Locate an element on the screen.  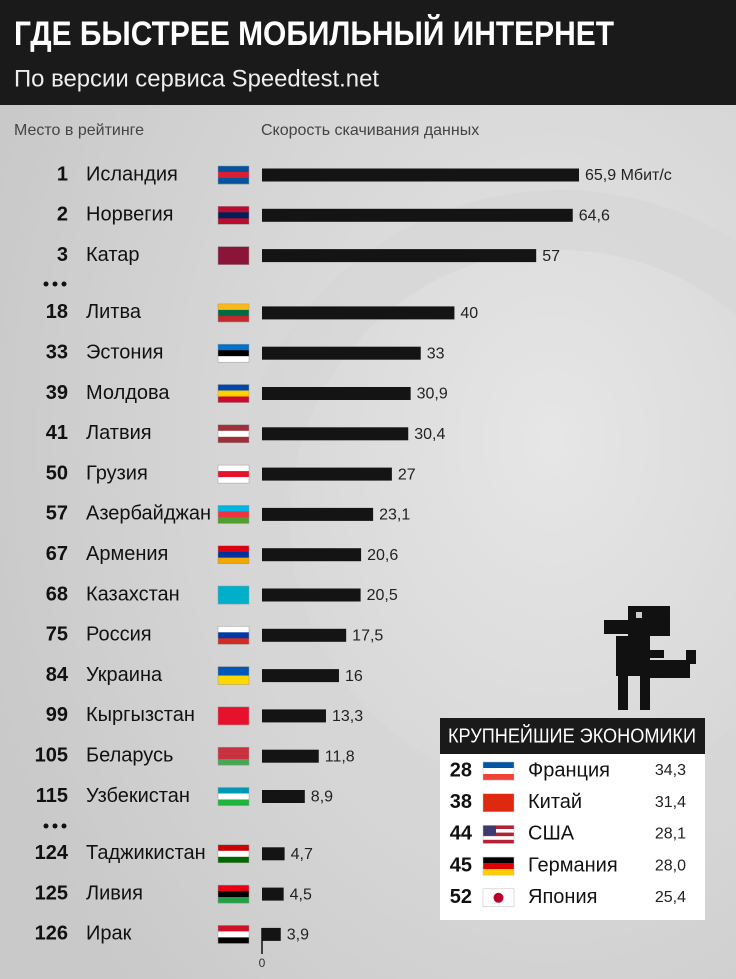
economy-country: Япония is located at coordinates (562, 897).